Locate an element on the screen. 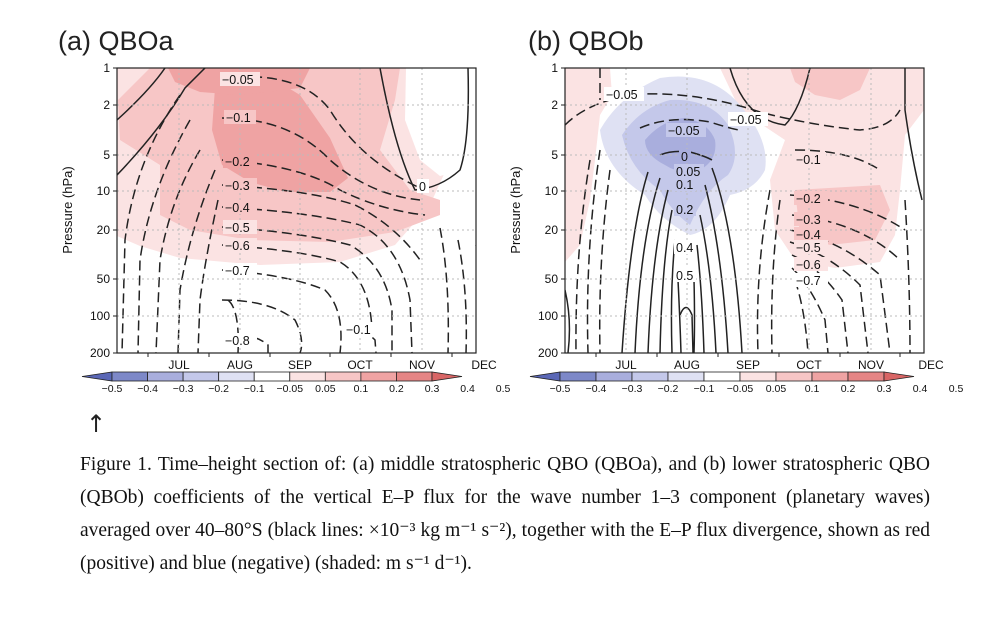 The image size is (1008, 629). up-arrow-icon: ↑ is located at coordinates (96, 424).